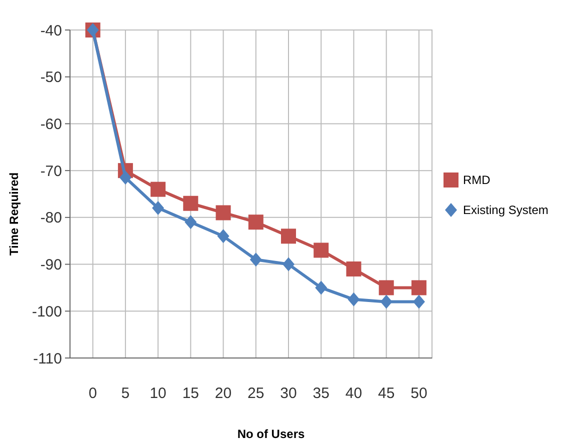 This screenshot has width=570, height=442. Describe the element at coordinates (51, 218) in the screenshot. I see `y-tick-label: -80` at that location.